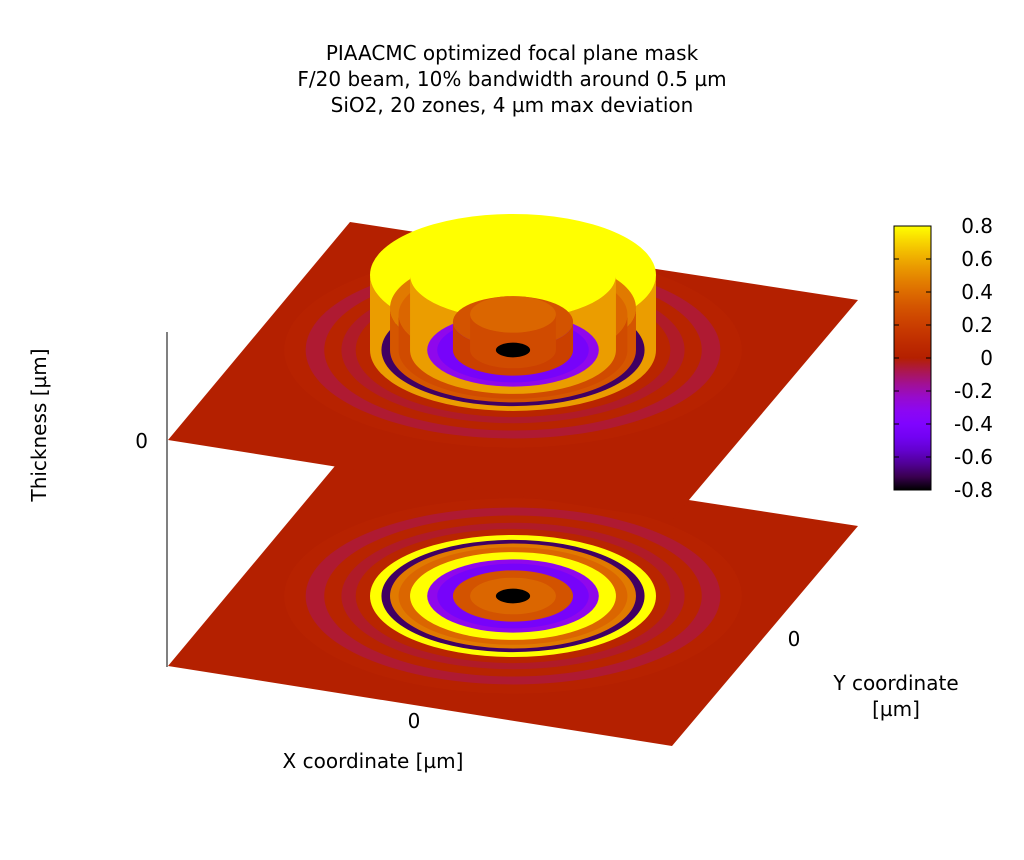 This screenshot has height=860, width=1024. I want to click on zone-wall, so click(513, 341).